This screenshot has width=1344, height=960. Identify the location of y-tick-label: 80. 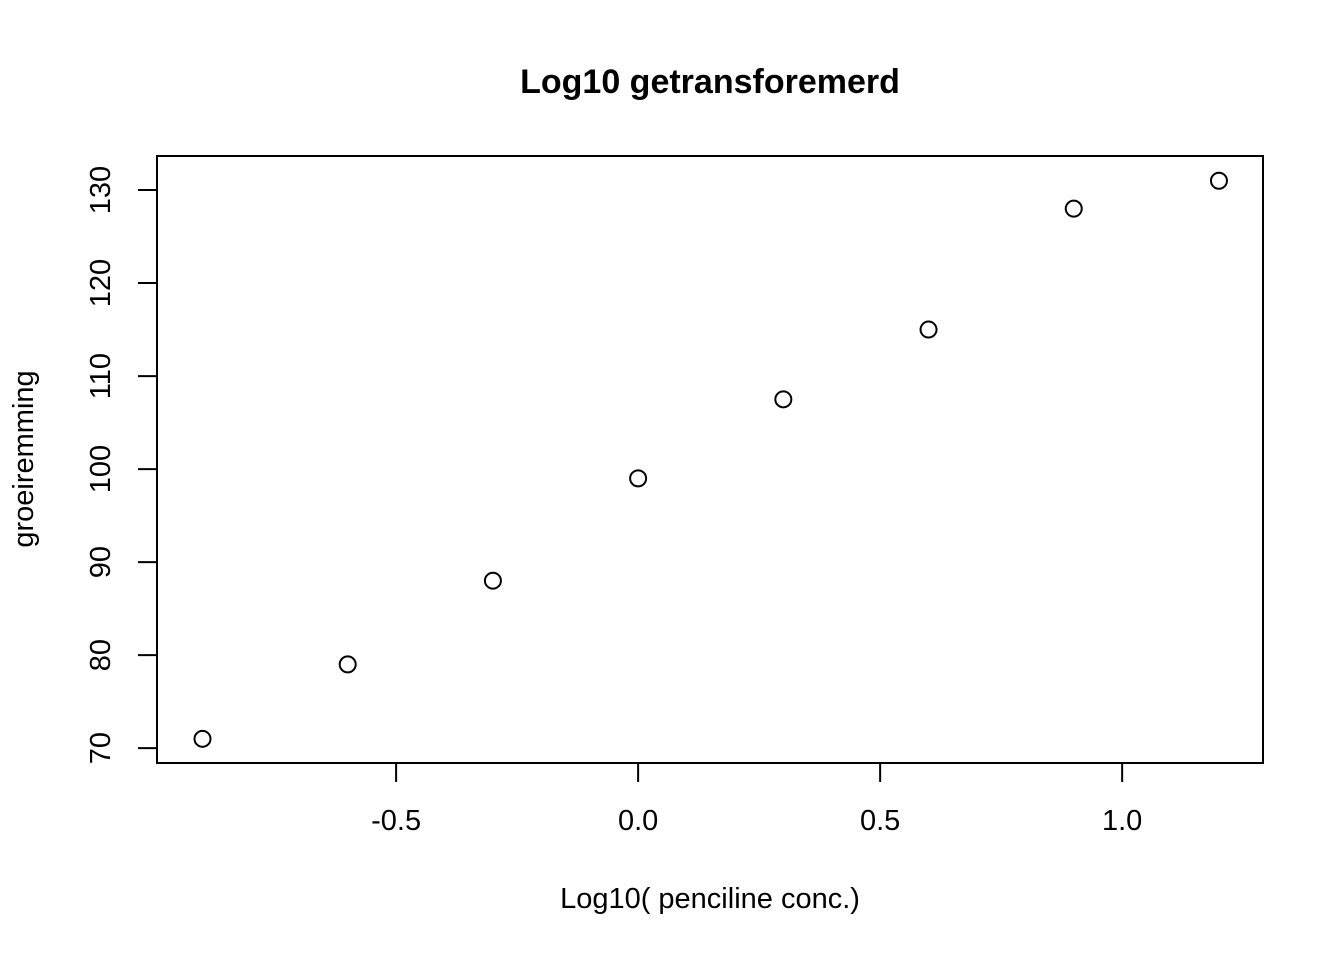
(101, 655).